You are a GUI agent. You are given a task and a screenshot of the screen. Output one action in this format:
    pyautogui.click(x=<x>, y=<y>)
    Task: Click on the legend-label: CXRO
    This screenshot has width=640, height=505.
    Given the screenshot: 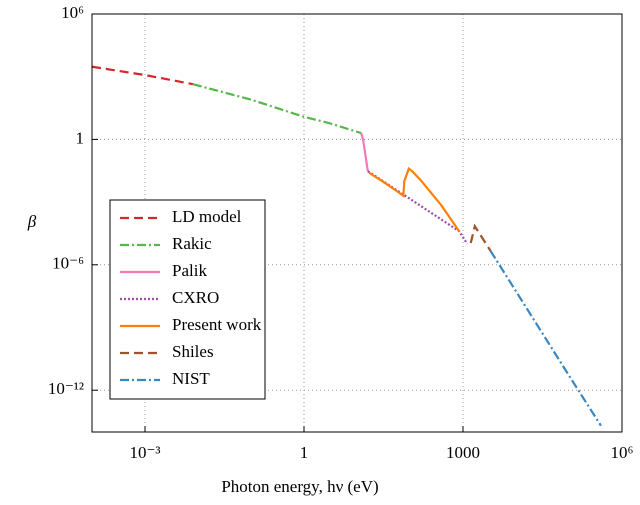 What is the action you would take?
    pyautogui.click(x=195, y=297)
    